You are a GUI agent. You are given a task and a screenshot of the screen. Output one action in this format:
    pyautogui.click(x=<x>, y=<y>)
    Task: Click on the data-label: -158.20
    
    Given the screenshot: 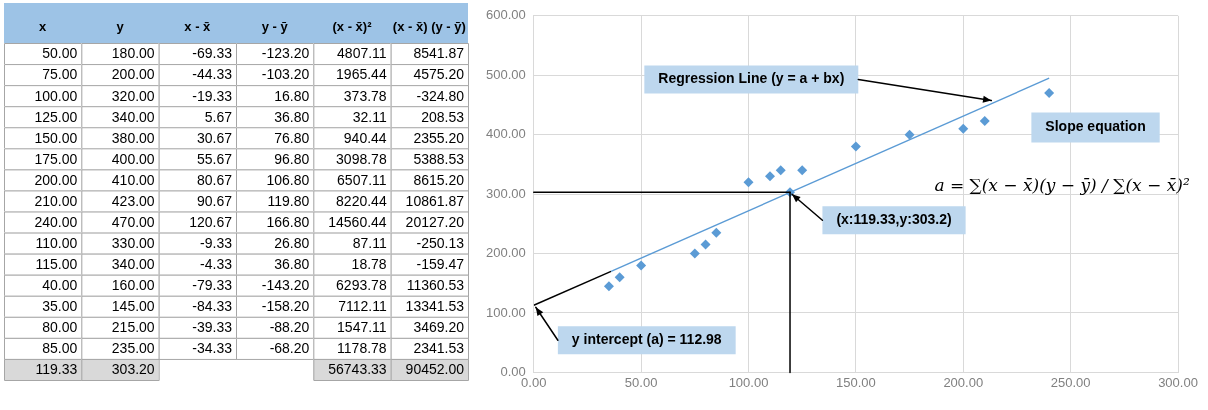 What is the action you would take?
    pyautogui.click(x=285, y=306)
    